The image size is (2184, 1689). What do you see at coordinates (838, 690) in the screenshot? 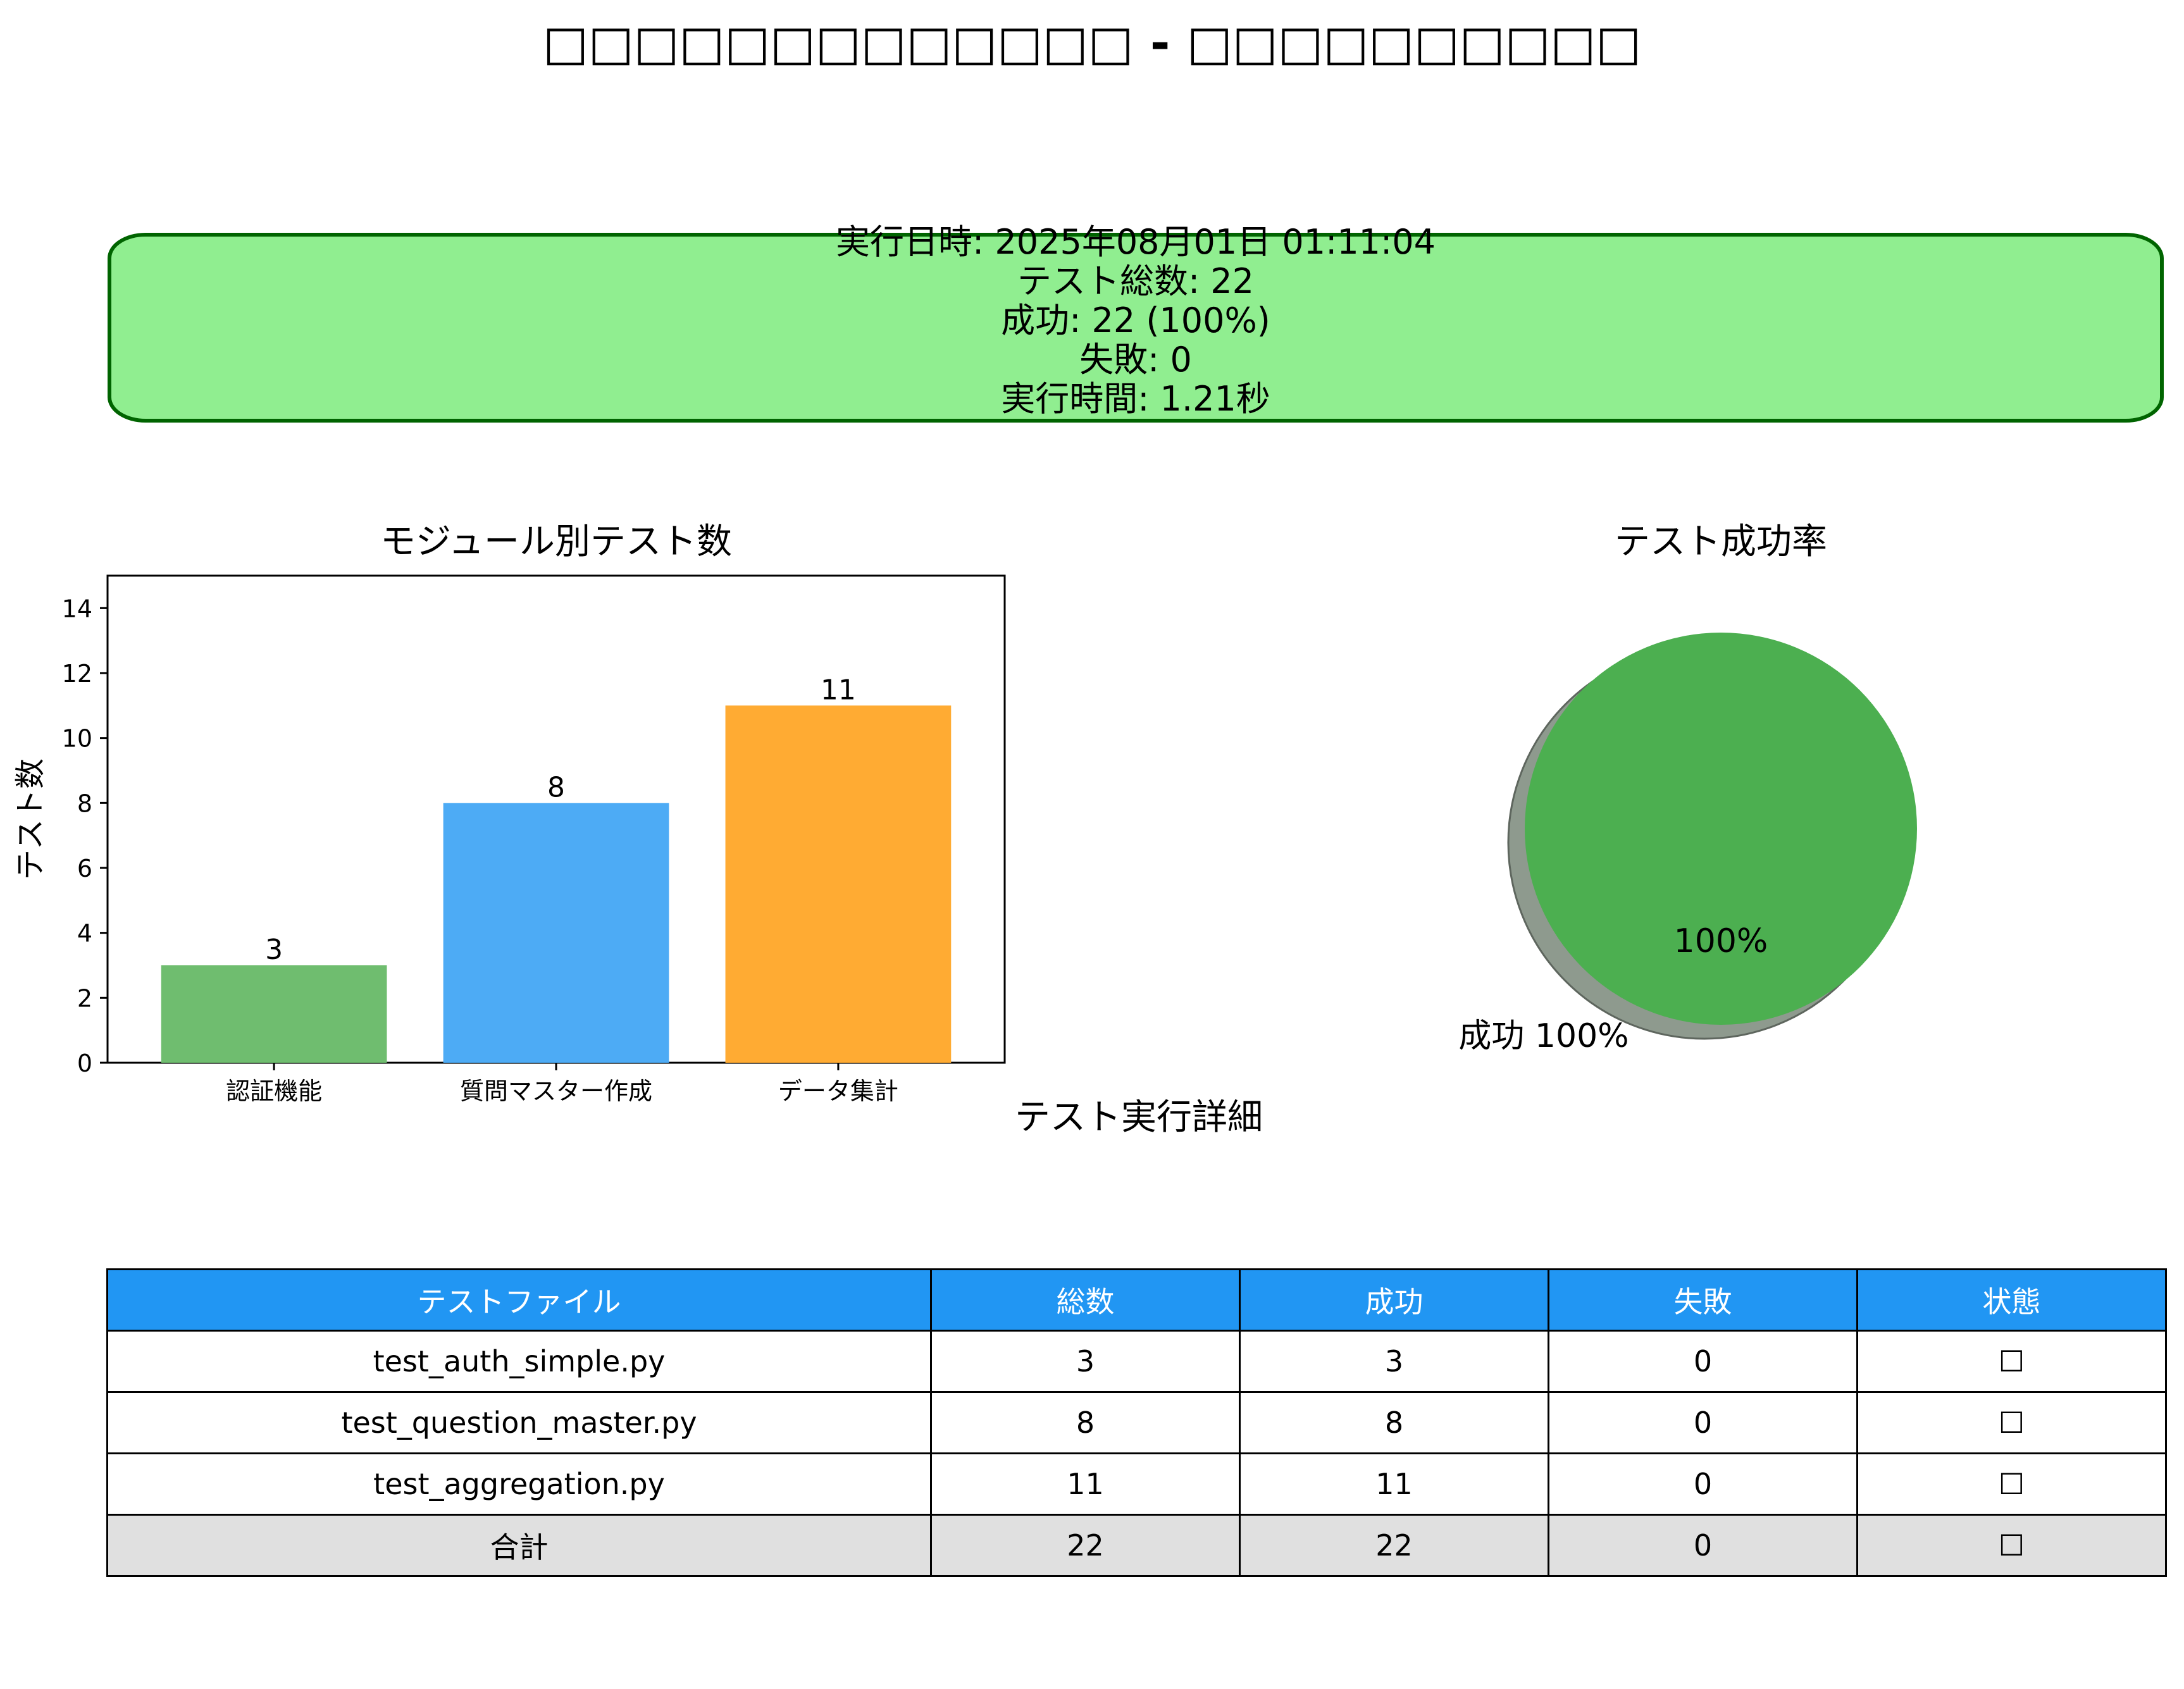
I see `bar-data-label: 11` at bounding box center [838, 690].